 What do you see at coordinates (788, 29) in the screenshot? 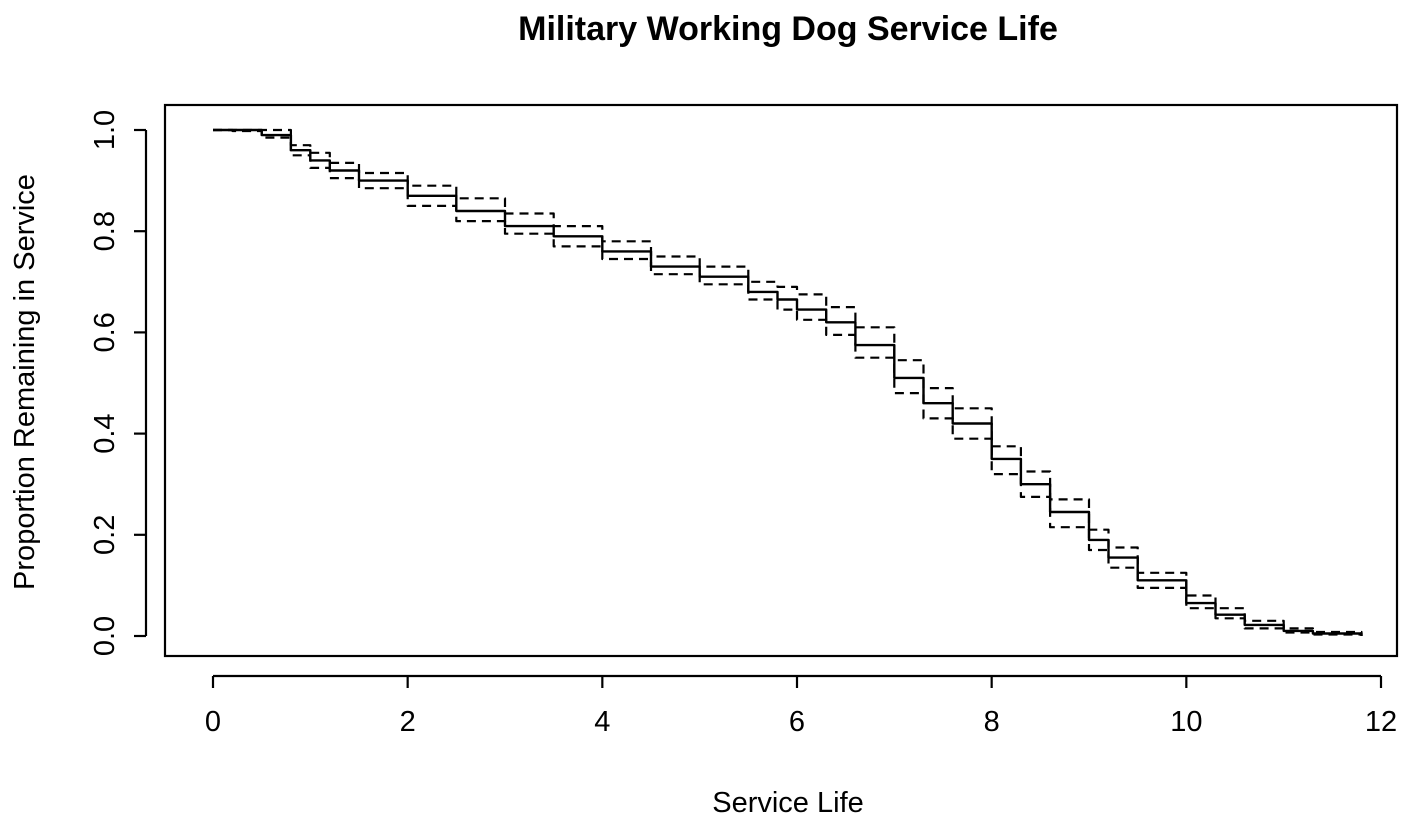
I see `chart-title: Military Working Dog Service Life` at bounding box center [788, 29].